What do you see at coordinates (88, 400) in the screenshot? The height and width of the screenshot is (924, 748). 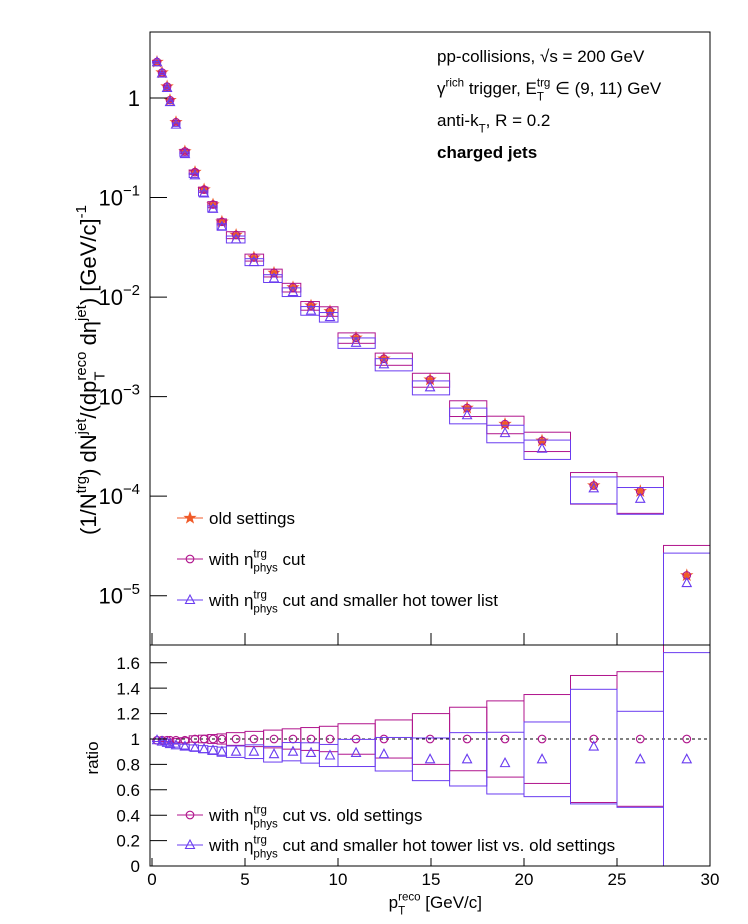 I see `y-axis-label-part: /(dp` at bounding box center [88, 400].